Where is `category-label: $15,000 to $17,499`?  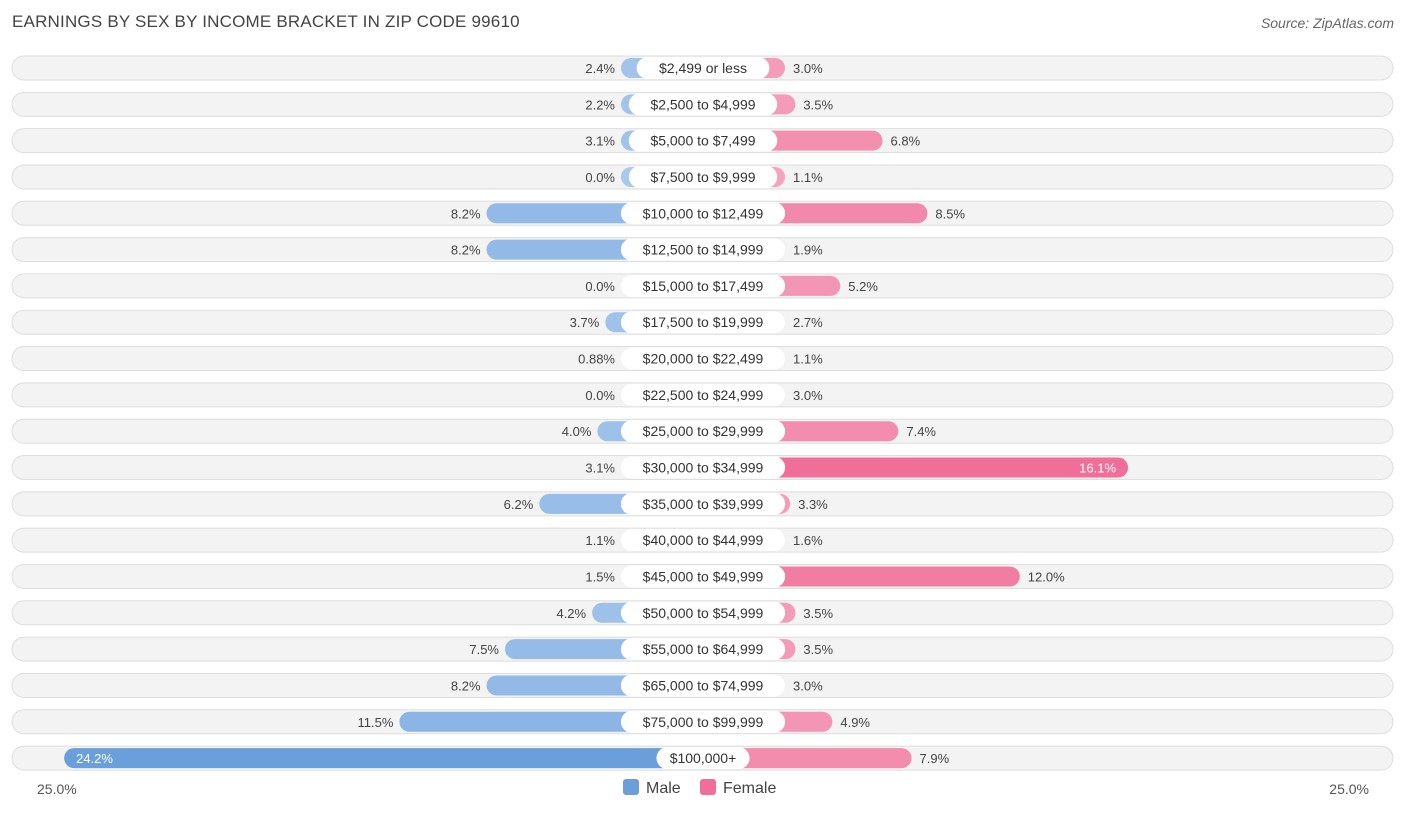 category-label: $15,000 to $17,499 is located at coordinates (703, 286).